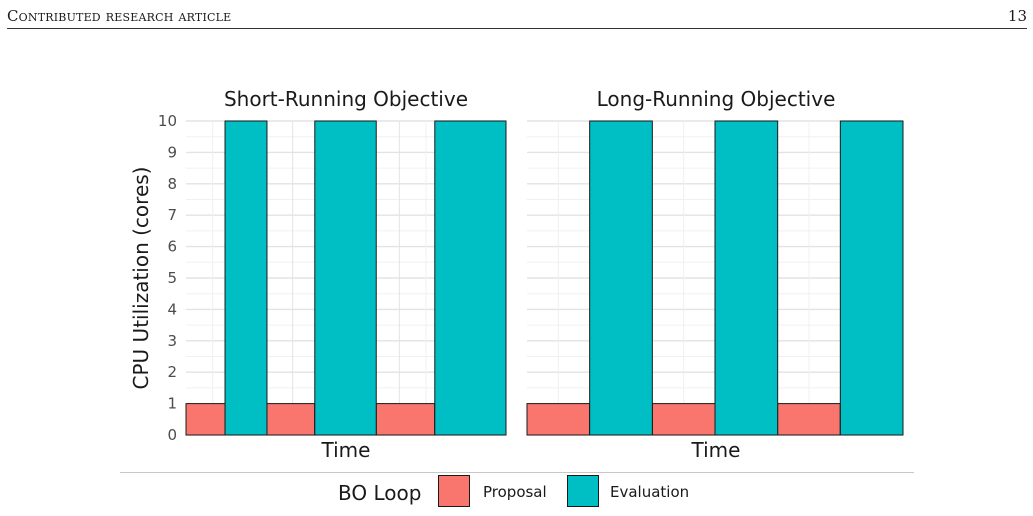 The width and height of the screenshot is (1033, 516). I want to click on y-tick-label: 4, so click(172, 309).